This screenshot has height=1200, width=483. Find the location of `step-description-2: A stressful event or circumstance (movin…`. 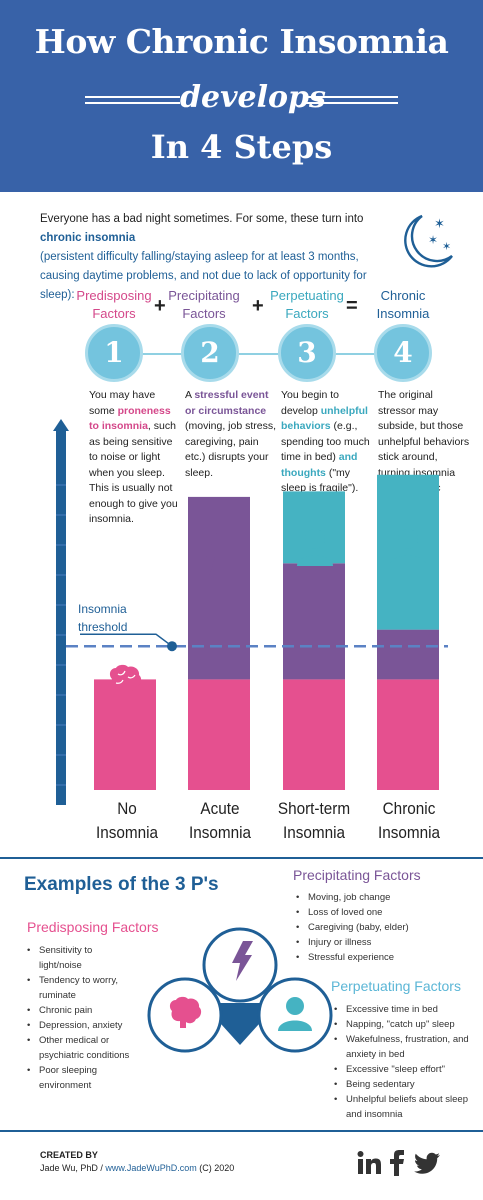

step-description-2: A stressful event or circumstance (movin… is located at coordinates (231, 434).